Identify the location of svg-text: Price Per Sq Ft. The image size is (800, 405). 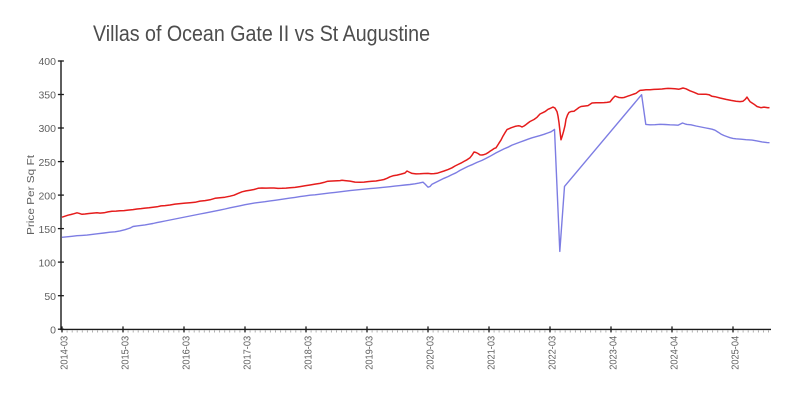
(31, 195).